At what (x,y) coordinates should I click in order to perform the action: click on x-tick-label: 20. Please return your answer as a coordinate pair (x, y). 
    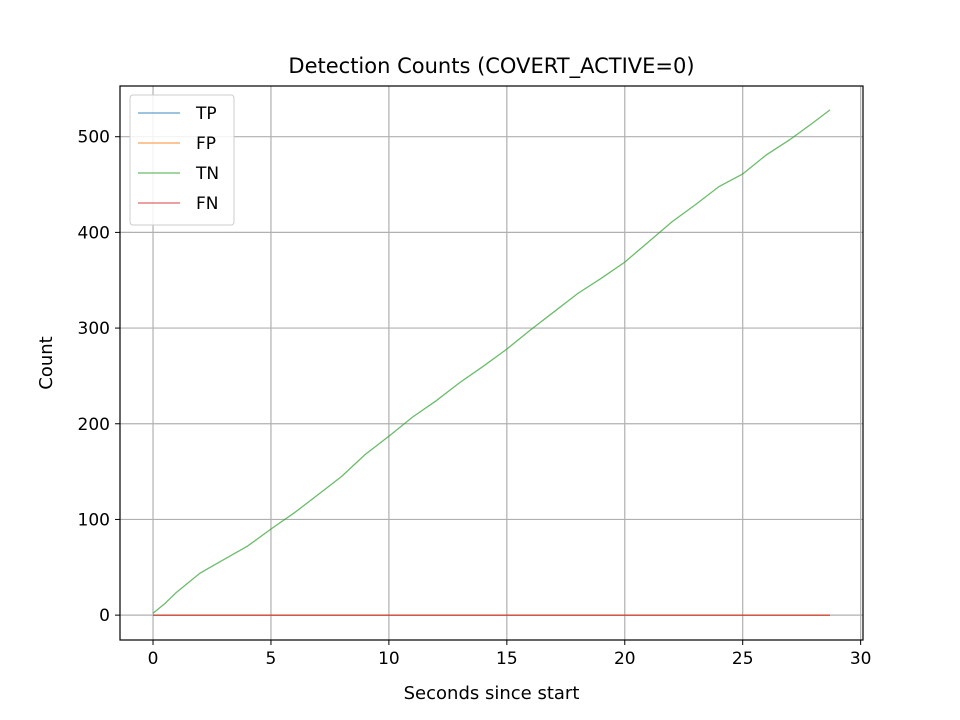
    Looking at the image, I should click on (625, 659).